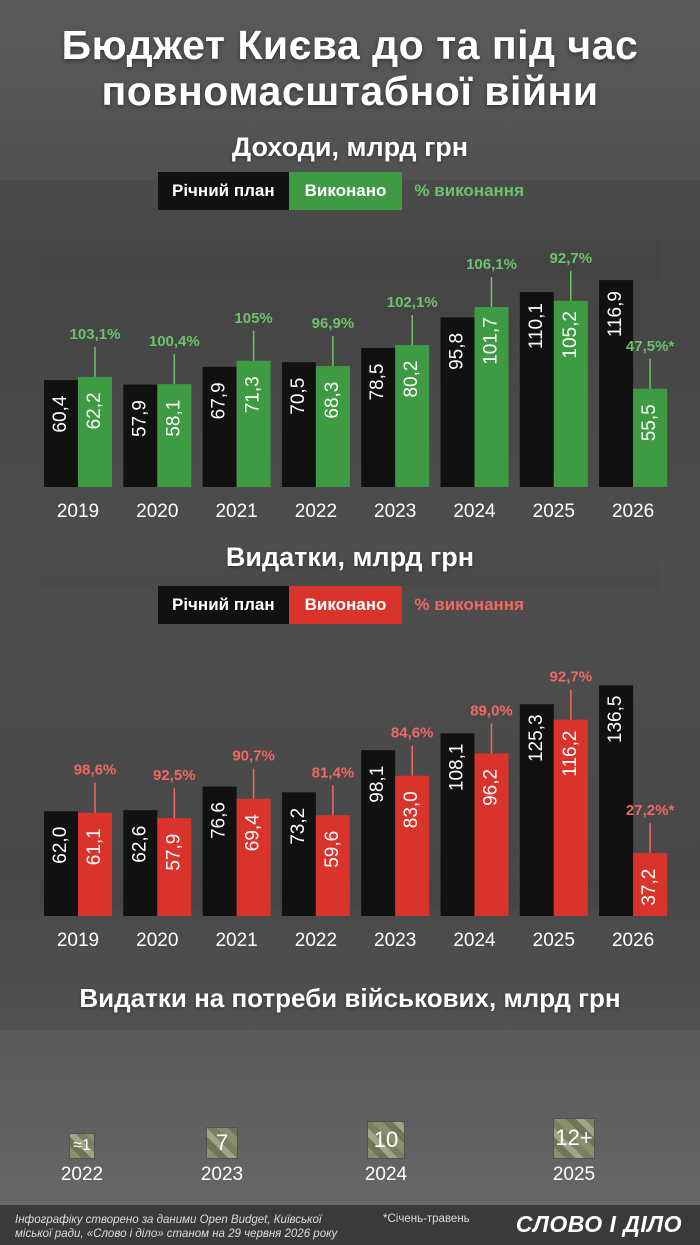 The image size is (700, 1245). I want to click on percent-label: 102,1%, so click(412, 302).